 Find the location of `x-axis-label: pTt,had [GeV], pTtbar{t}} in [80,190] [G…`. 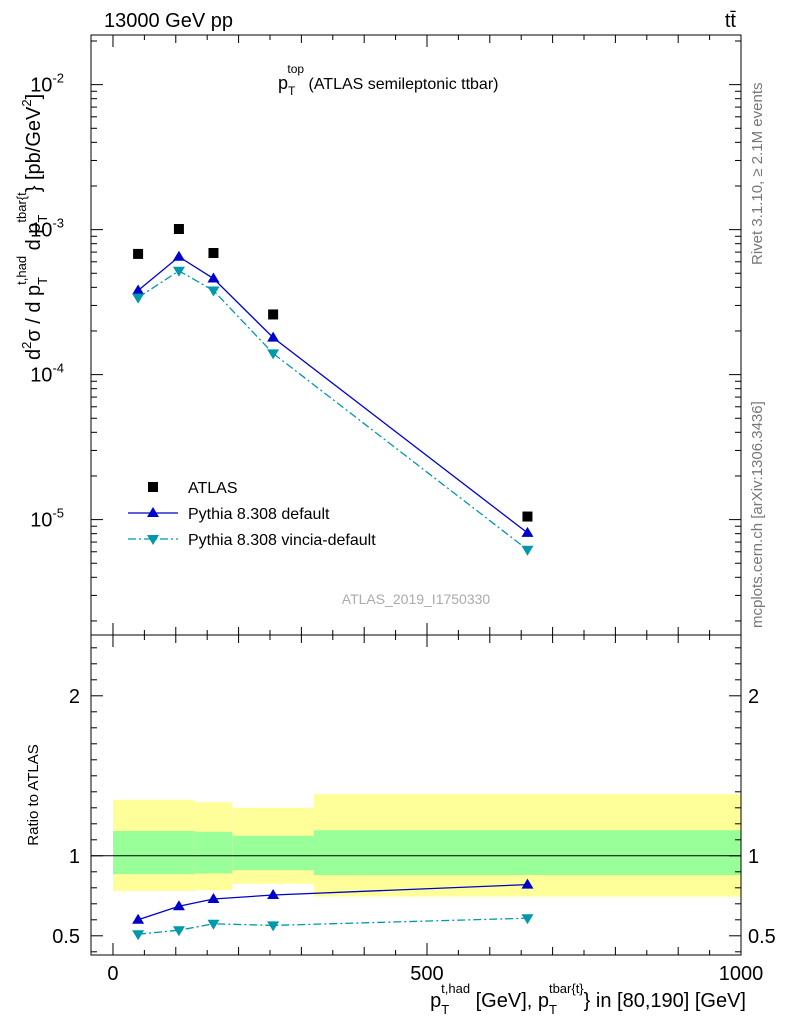

x-axis-label: pTt,had [GeV], pTtbar{t}} in [80,190] [G… is located at coordinates (588, 999).